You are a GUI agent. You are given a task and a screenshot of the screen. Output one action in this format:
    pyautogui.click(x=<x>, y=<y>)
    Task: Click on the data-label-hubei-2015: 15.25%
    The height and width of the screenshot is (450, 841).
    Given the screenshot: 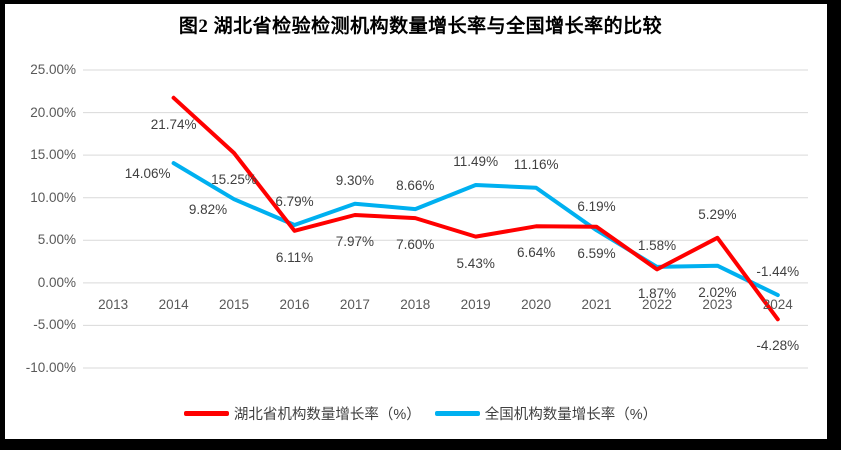 What is the action you would take?
    pyautogui.click(x=234, y=179)
    